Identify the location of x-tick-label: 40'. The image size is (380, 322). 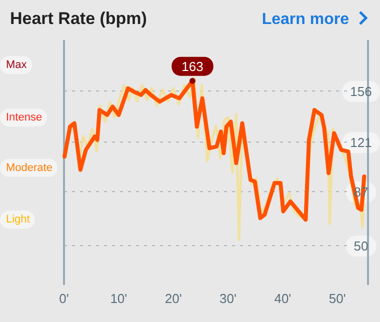
(283, 298).